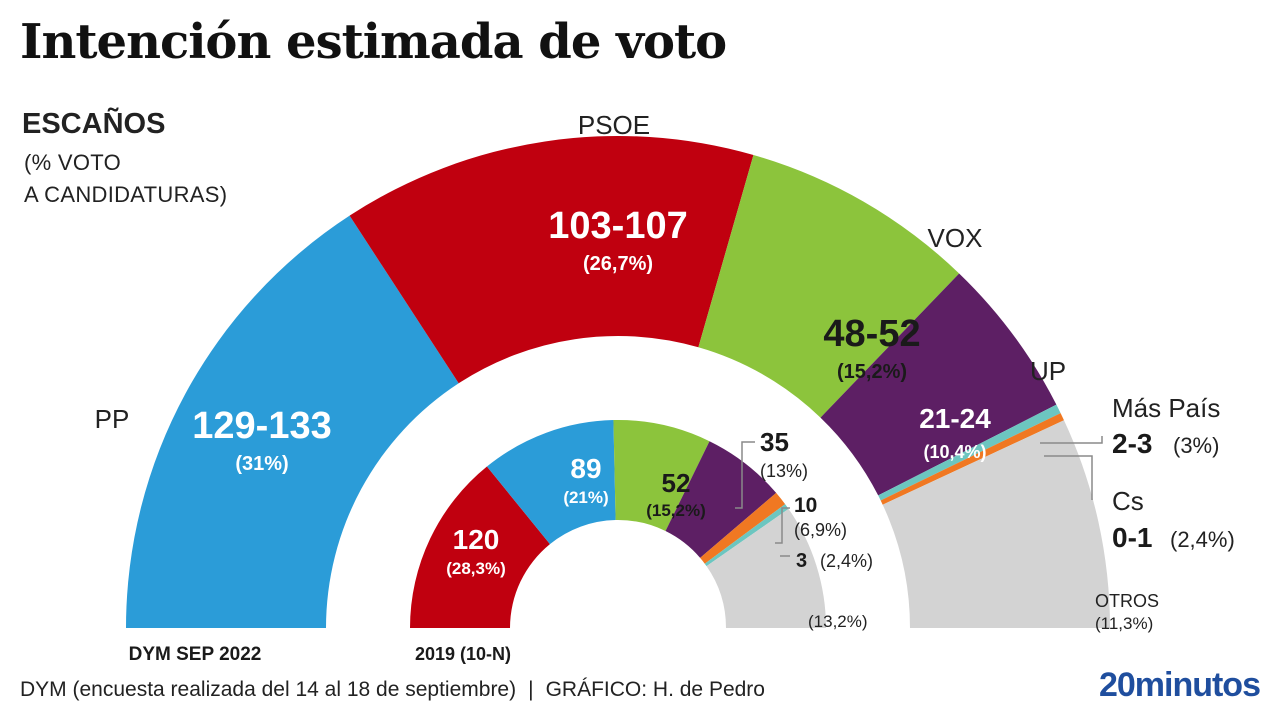 The width and height of the screenshot is (1280, 720). Describe the element at coordinates (476, 539) in the screenshot. I see `label-2019-psoe-seats: 120` at that location.